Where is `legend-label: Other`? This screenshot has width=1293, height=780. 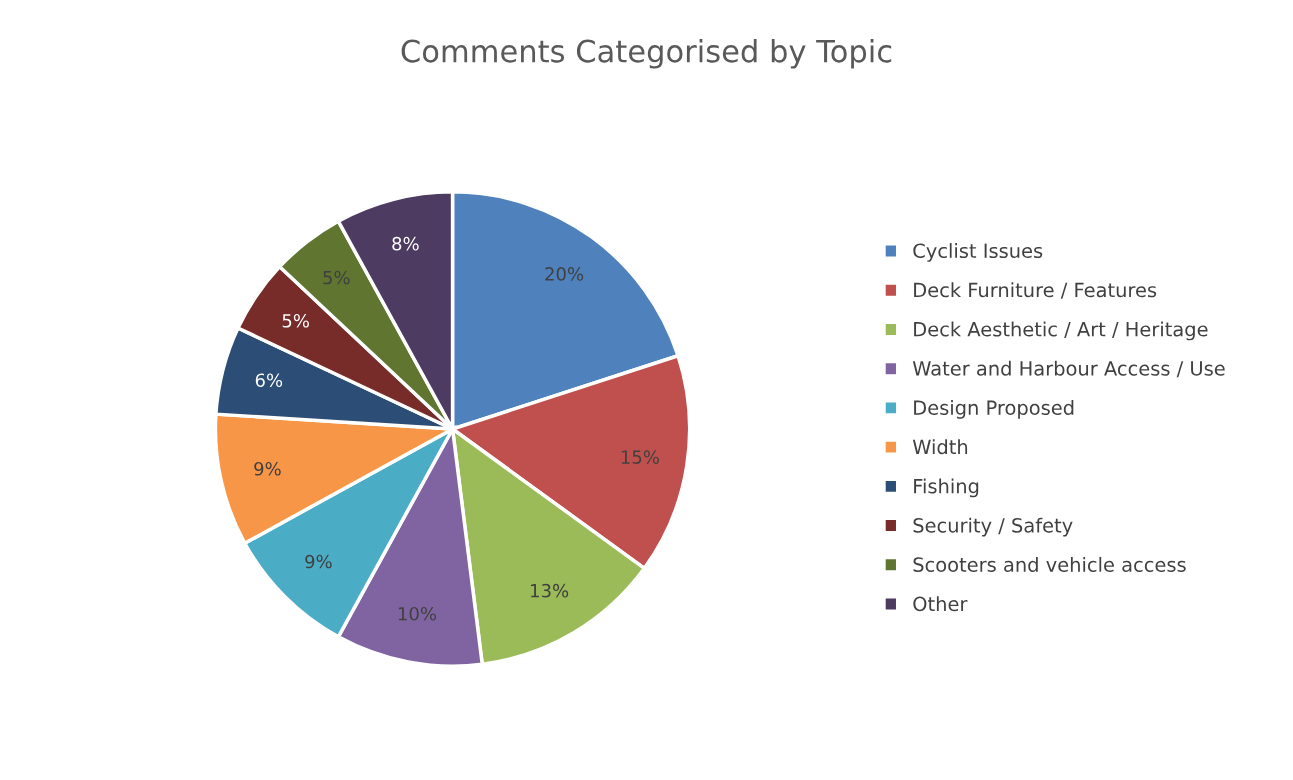
legend-label: Other is located at coordinates (940, 604).